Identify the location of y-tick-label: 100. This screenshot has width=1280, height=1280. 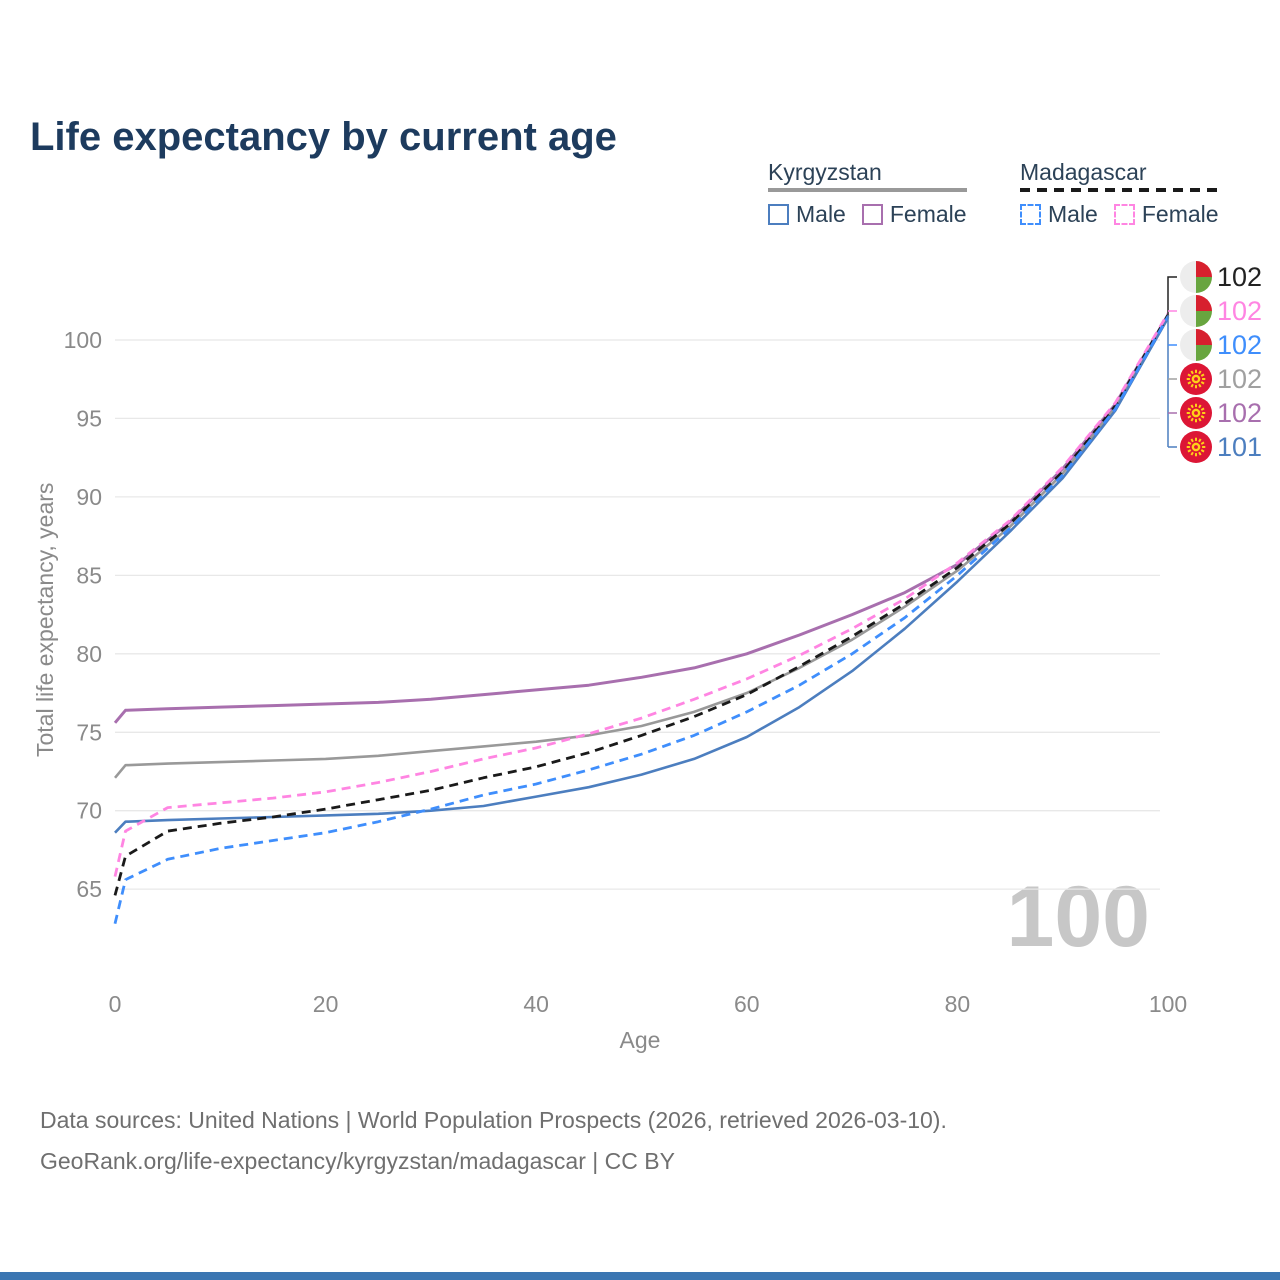
(83, 340).